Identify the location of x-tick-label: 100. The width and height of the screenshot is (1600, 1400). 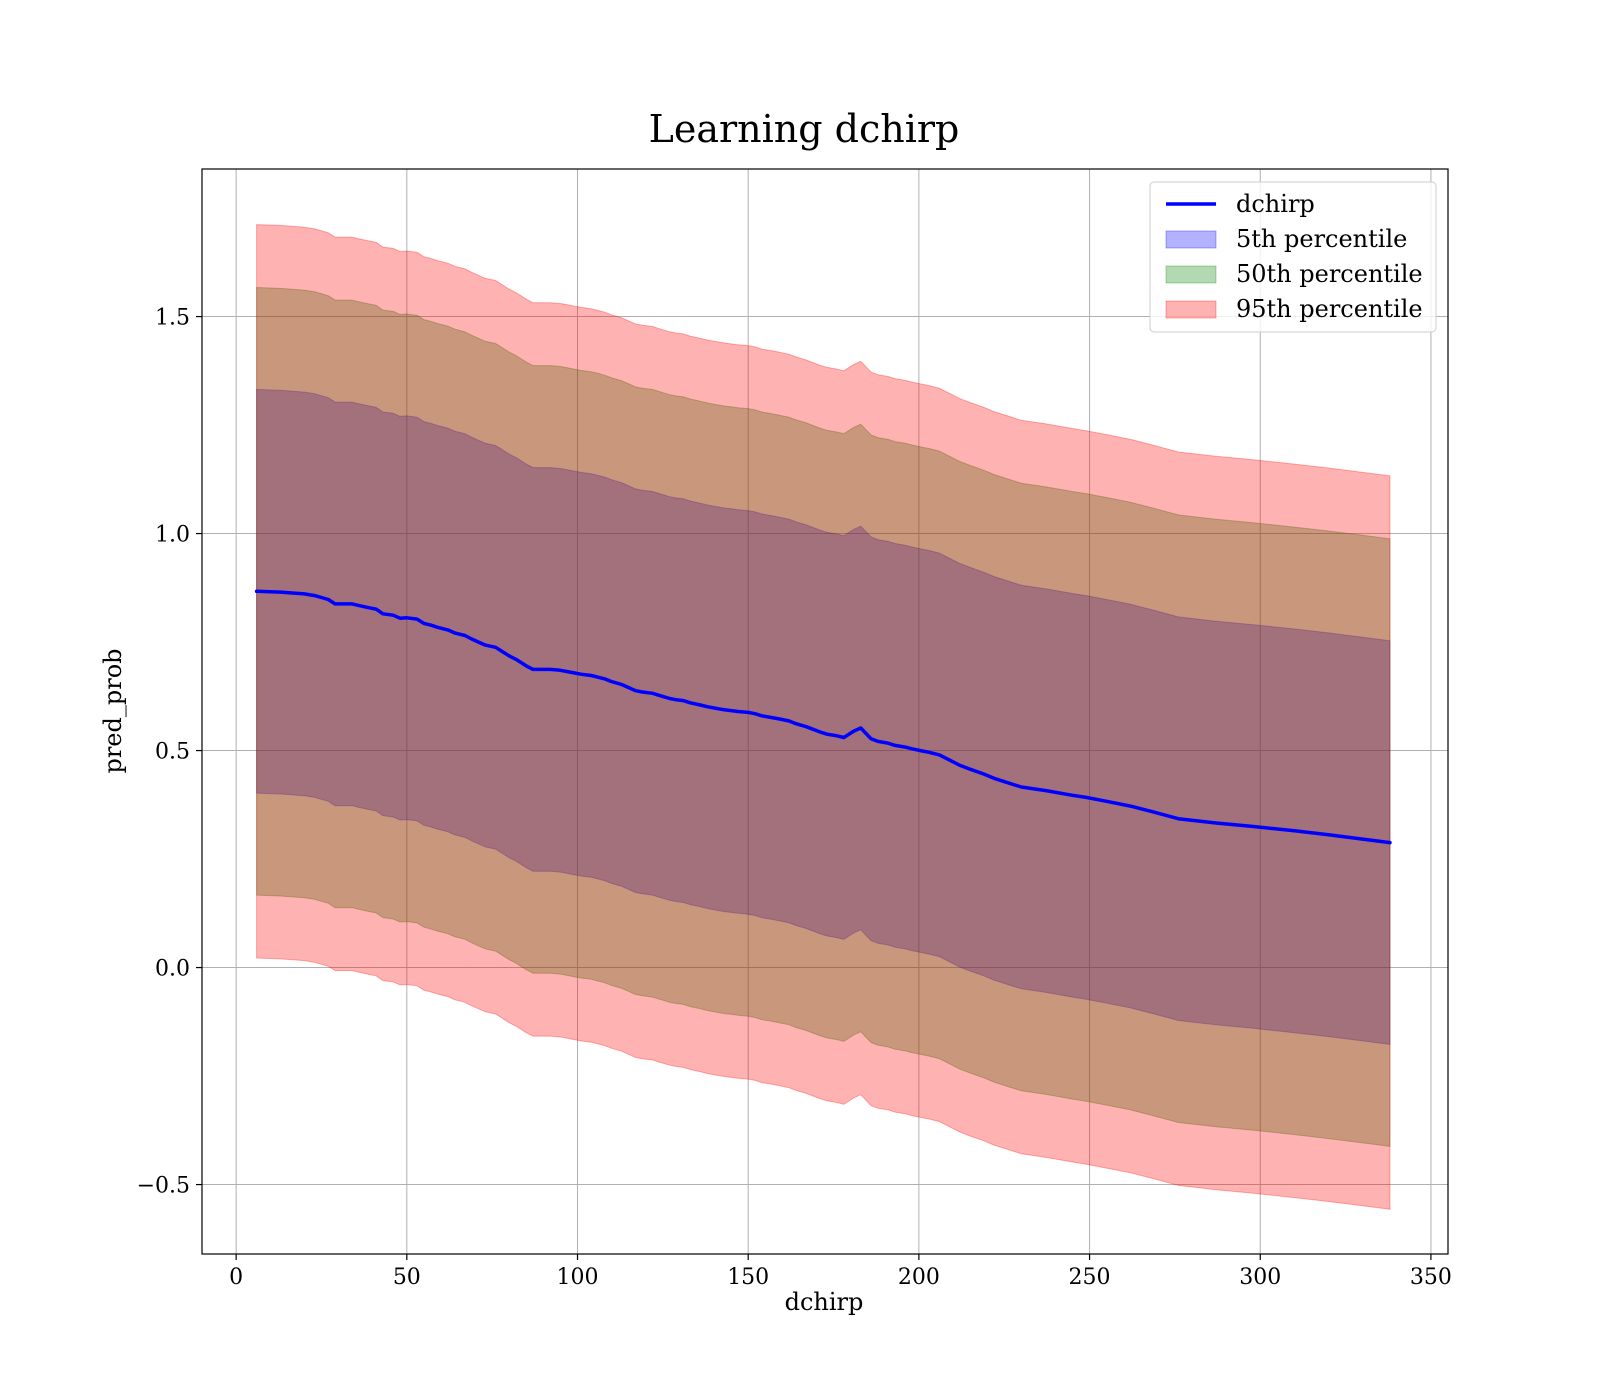
(578, 1277).